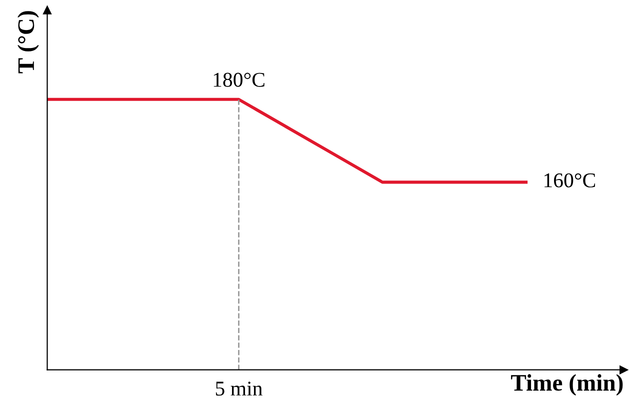 Image resolution: width=630 pixels, height=406 pixels. I want to click on x-axis-title: Time (min), so click(567, 385).